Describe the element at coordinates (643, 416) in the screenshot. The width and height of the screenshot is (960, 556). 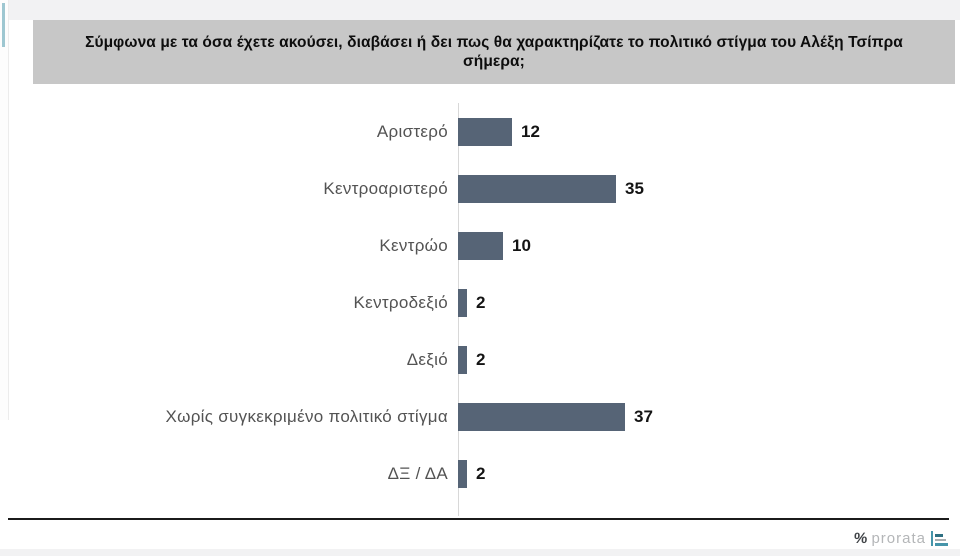
I see `value-label: 37` at that location.